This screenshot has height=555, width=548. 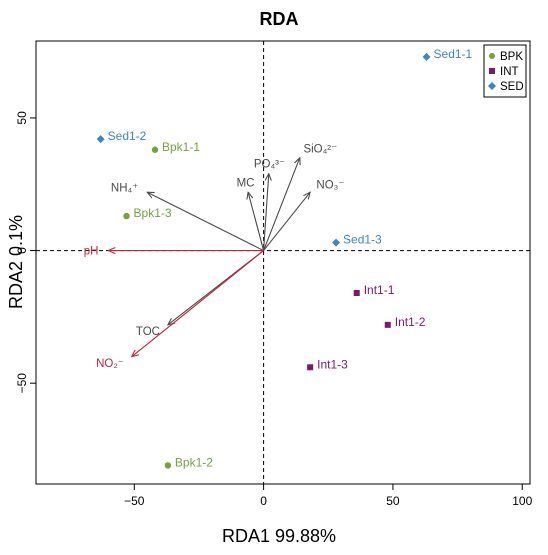 What do you see at coordinates (393, 501) in the screenshot?
I see `x-tick-label: 50` at bounding box center [393, 501].